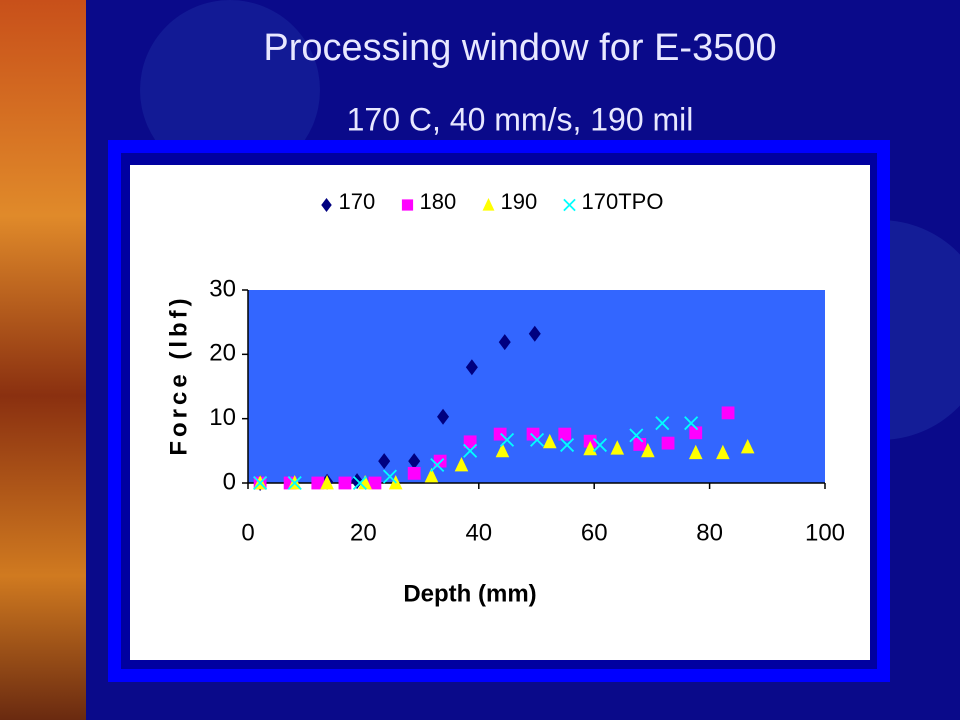 Image resolution: width=960 pixels, height=720 pixels. What do you see at coordinates (363, 532) in the screenshot?
I see `x-tick-label: 20` at bounding box center [363, 532].